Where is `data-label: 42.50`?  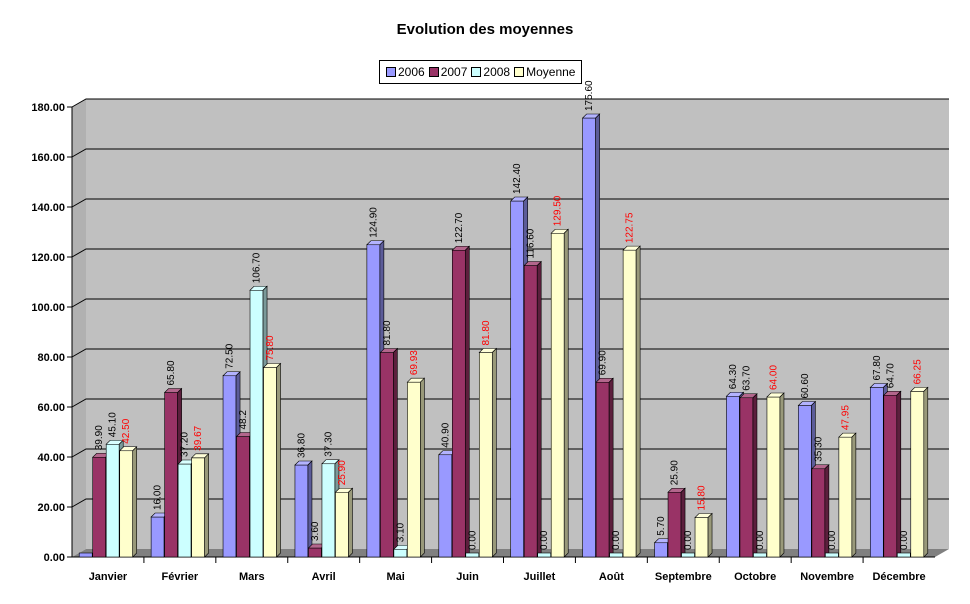
data-label: 42.50 is located at coordinates (126, 430).